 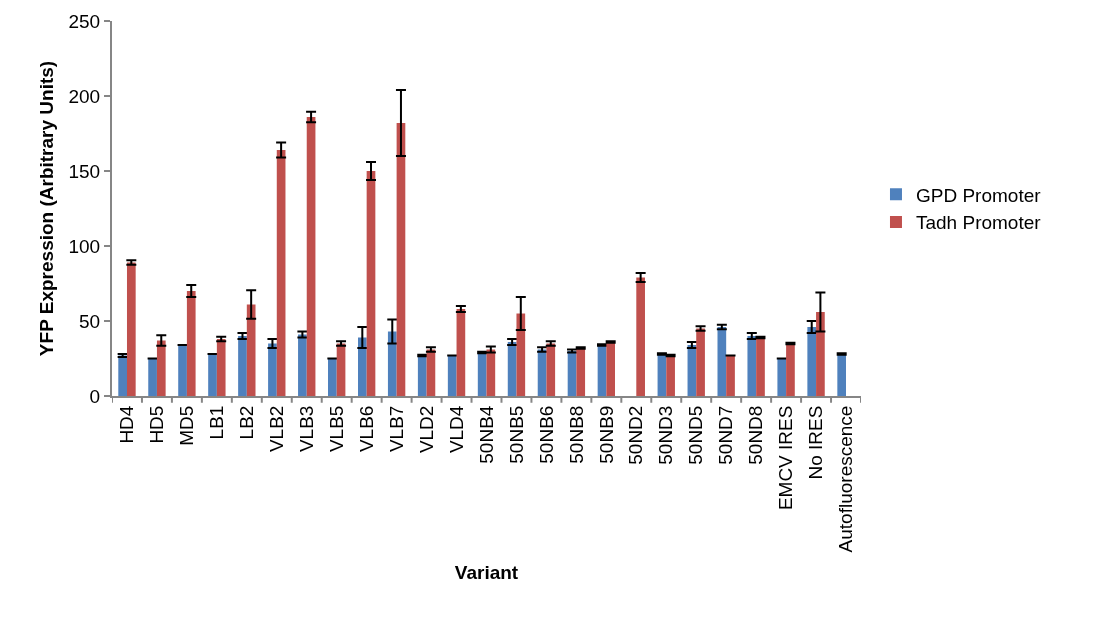 What do you see at coordinates (90, 321) in the screenshot?
I see `y-tick-label: 50` at bounding box center [90, 321].